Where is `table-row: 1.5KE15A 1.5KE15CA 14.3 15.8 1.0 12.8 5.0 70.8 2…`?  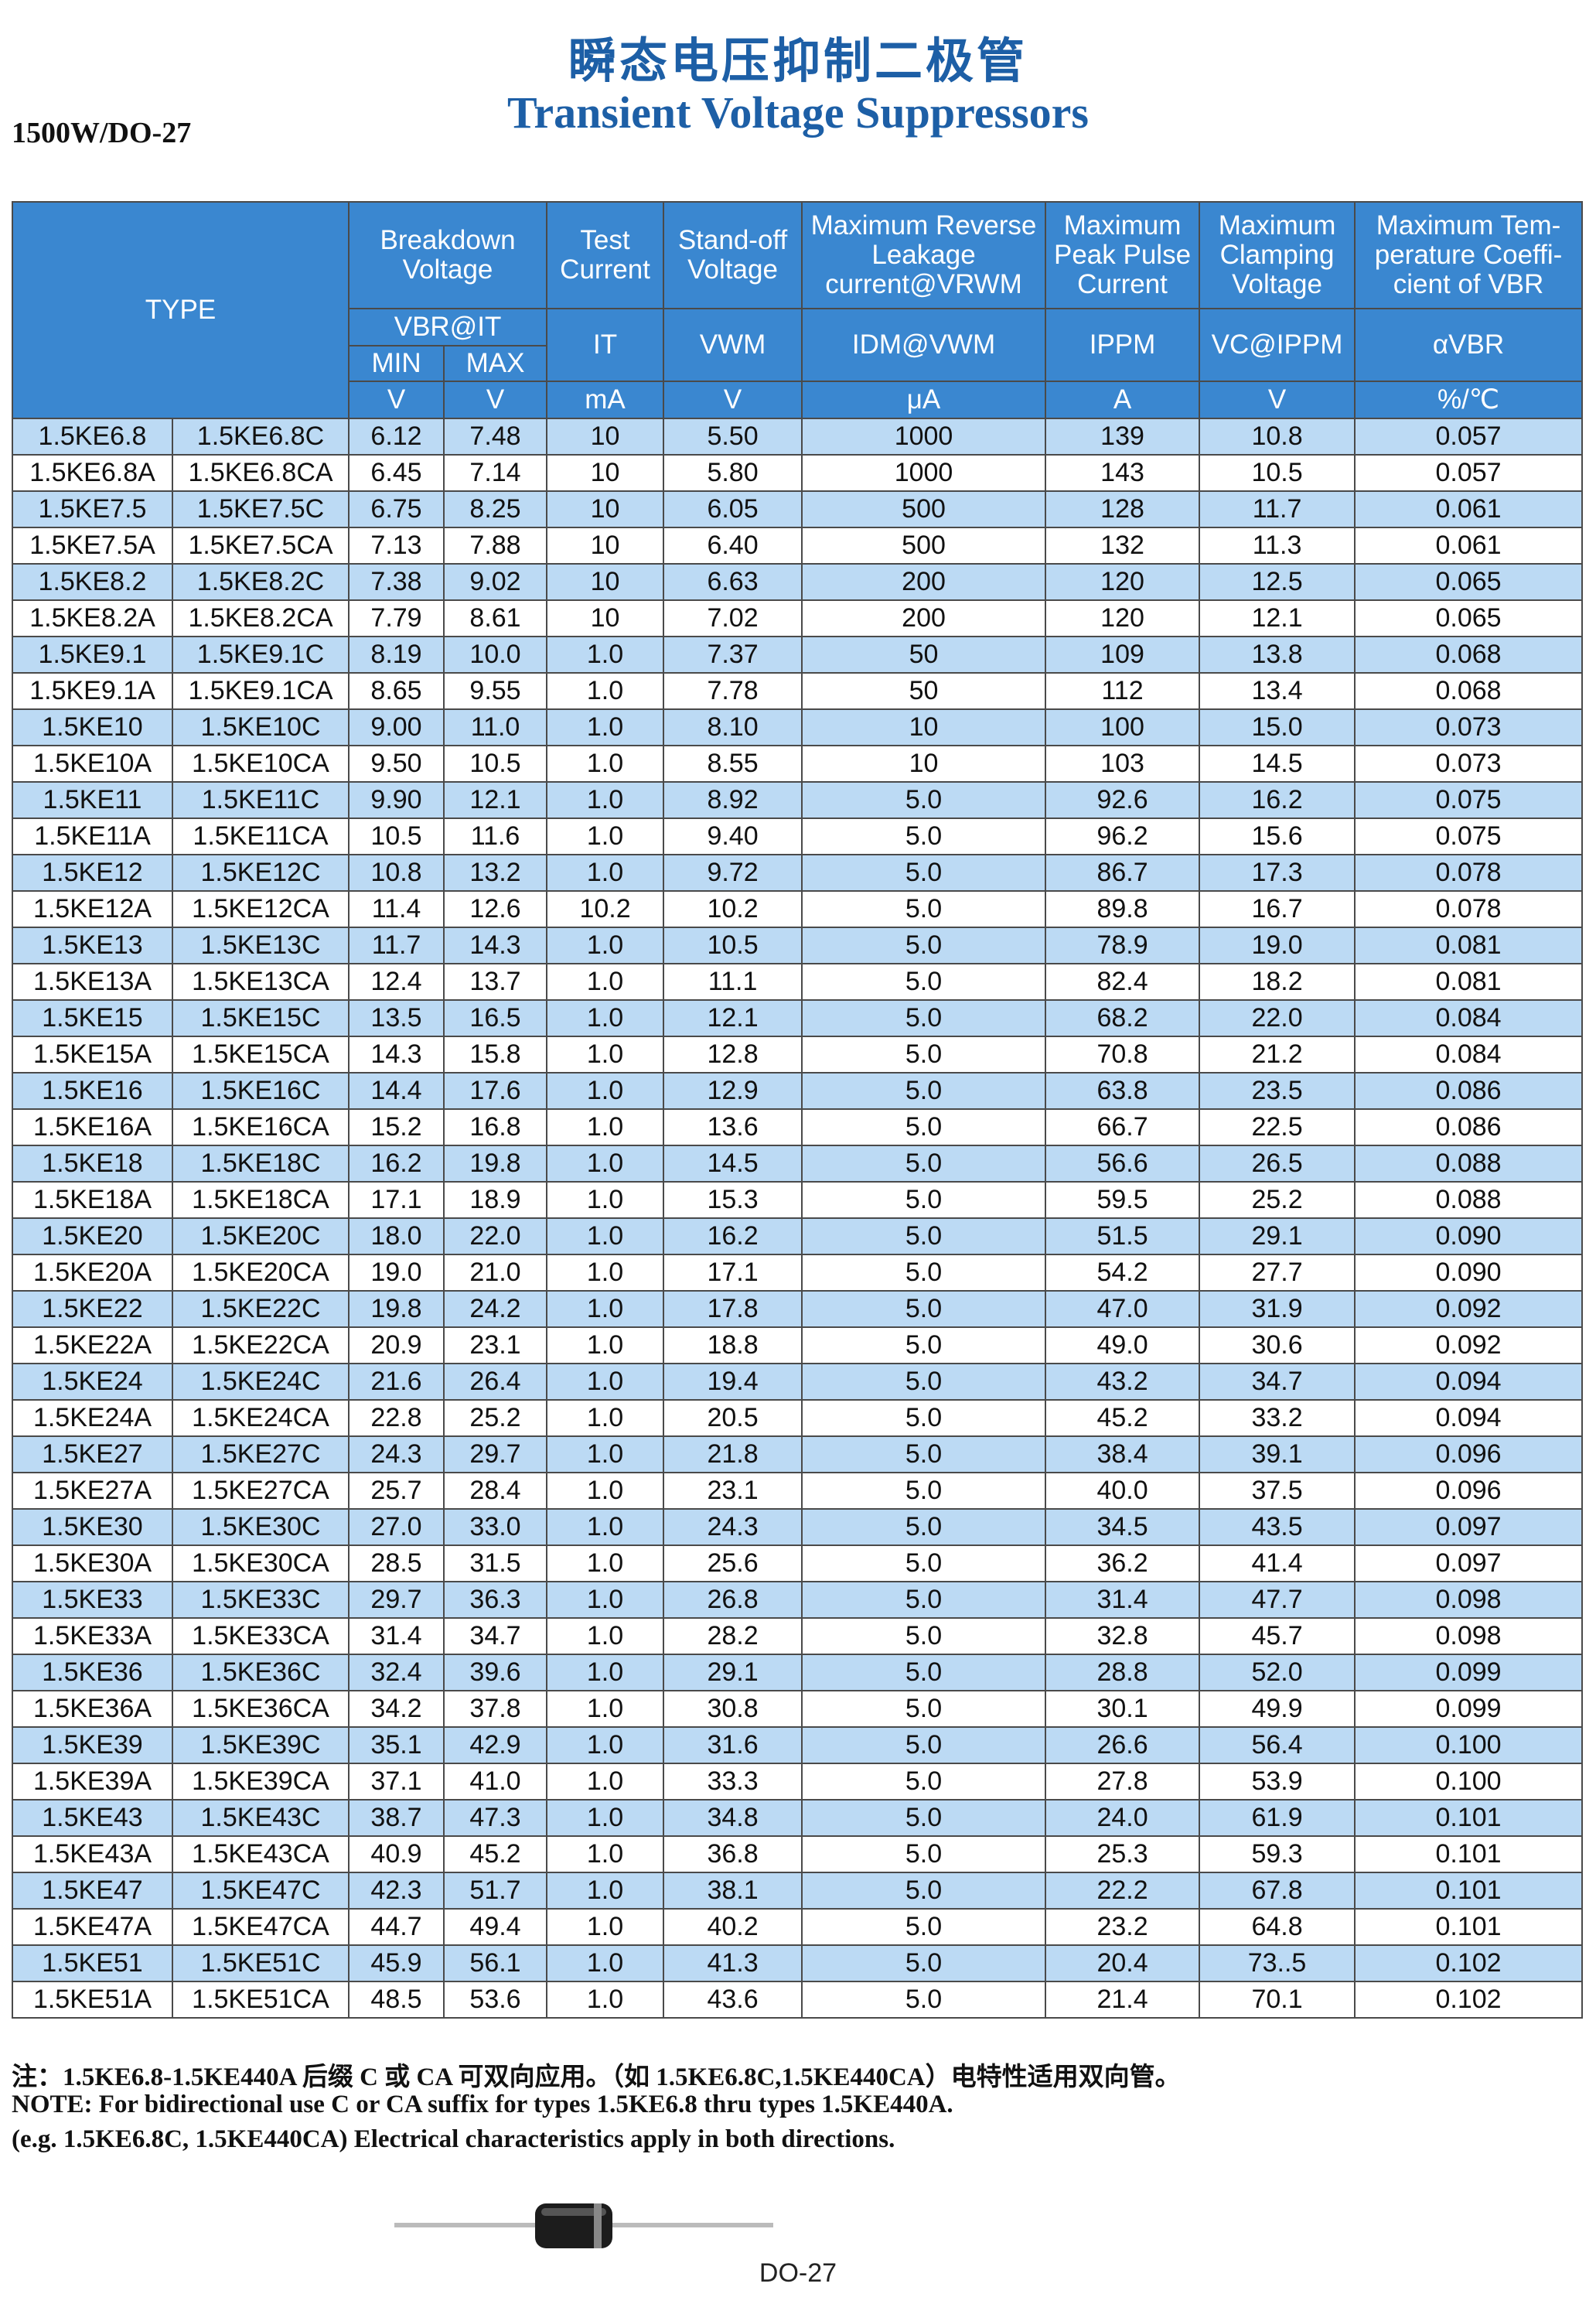
table-row: 1.5KE15A 1.5KE15CA 14.3 15.8 1.0 12.8 5.0 70.8 2… is located at coordinates (798, 1054).